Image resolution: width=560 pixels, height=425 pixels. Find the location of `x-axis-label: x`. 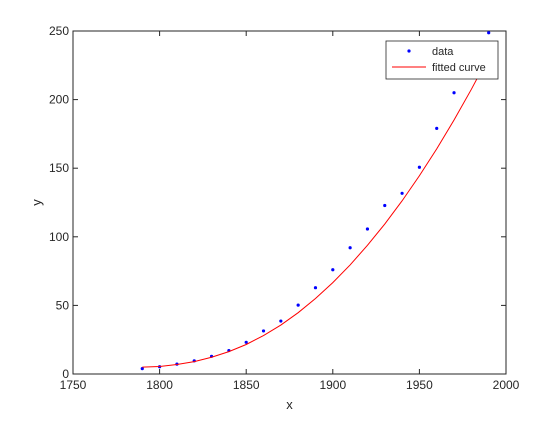

x-axis-label: x is located at coordinates (289, 404).